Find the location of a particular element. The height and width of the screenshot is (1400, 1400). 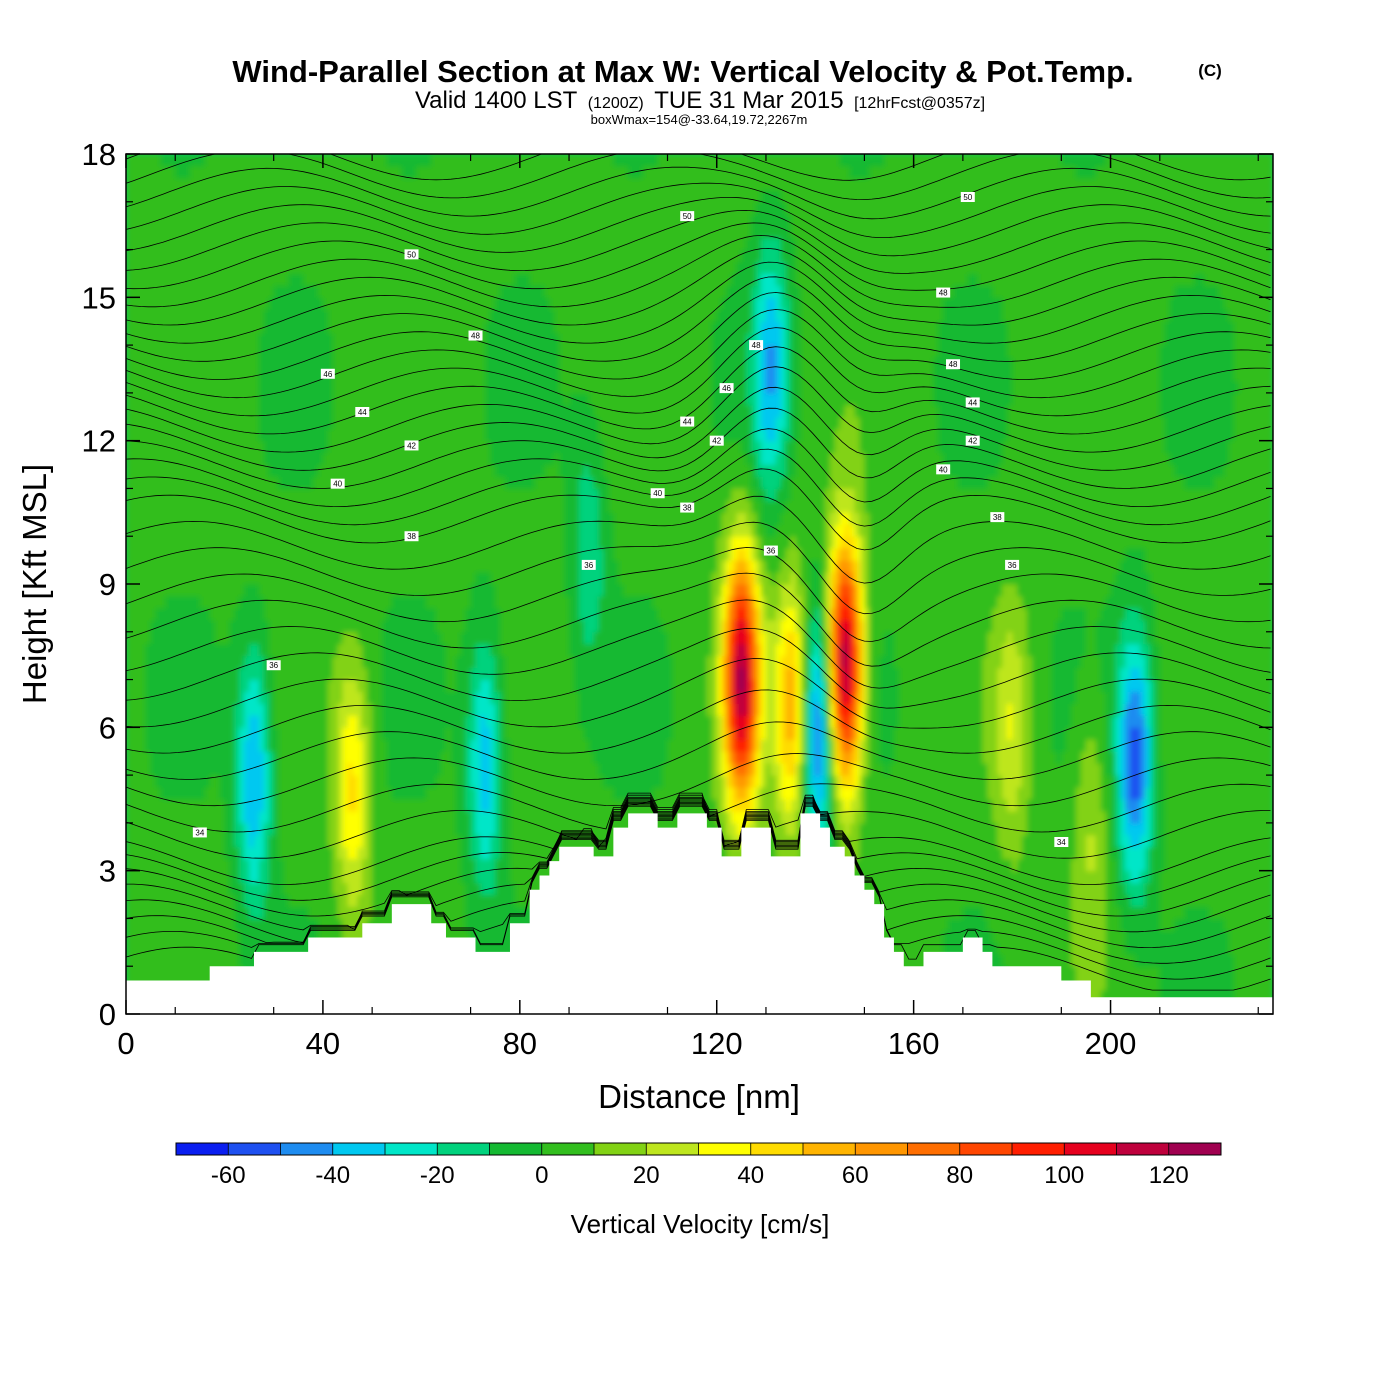

isentrope-label-text: 42 is located at coordinates (716, 441).